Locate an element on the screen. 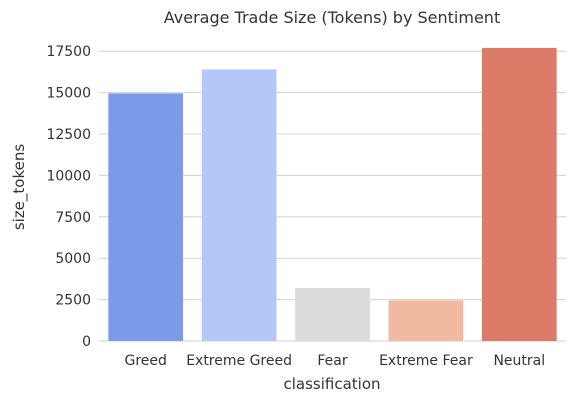 Image resolution: width=575 pixels, height=405 pixels. y-tick-label: 15000 is located at coordinates (68, 94).